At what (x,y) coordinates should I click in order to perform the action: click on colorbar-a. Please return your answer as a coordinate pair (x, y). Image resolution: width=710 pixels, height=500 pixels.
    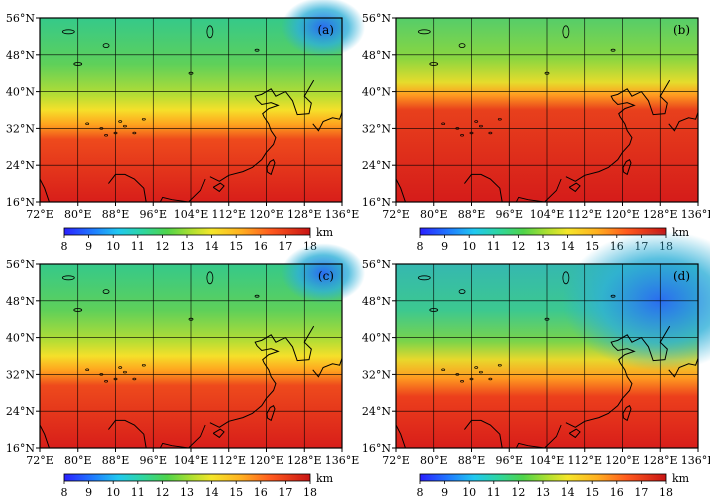
    Looking at the image, I should click on (187, 231).